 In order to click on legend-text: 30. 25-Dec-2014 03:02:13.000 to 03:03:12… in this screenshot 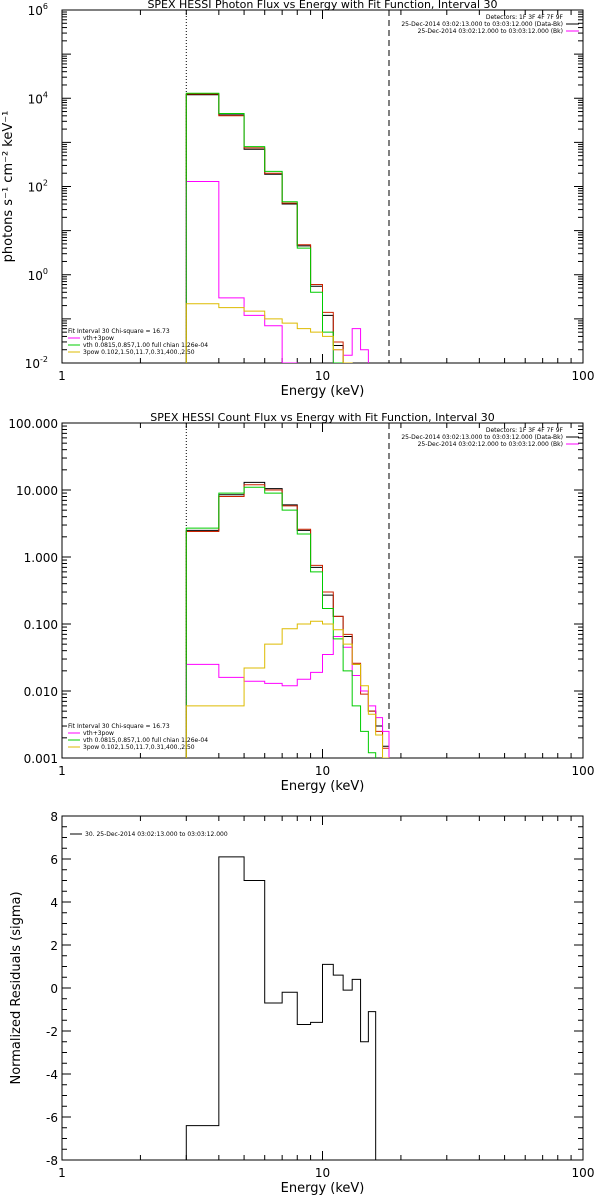, I will do `click(156, 834)`.